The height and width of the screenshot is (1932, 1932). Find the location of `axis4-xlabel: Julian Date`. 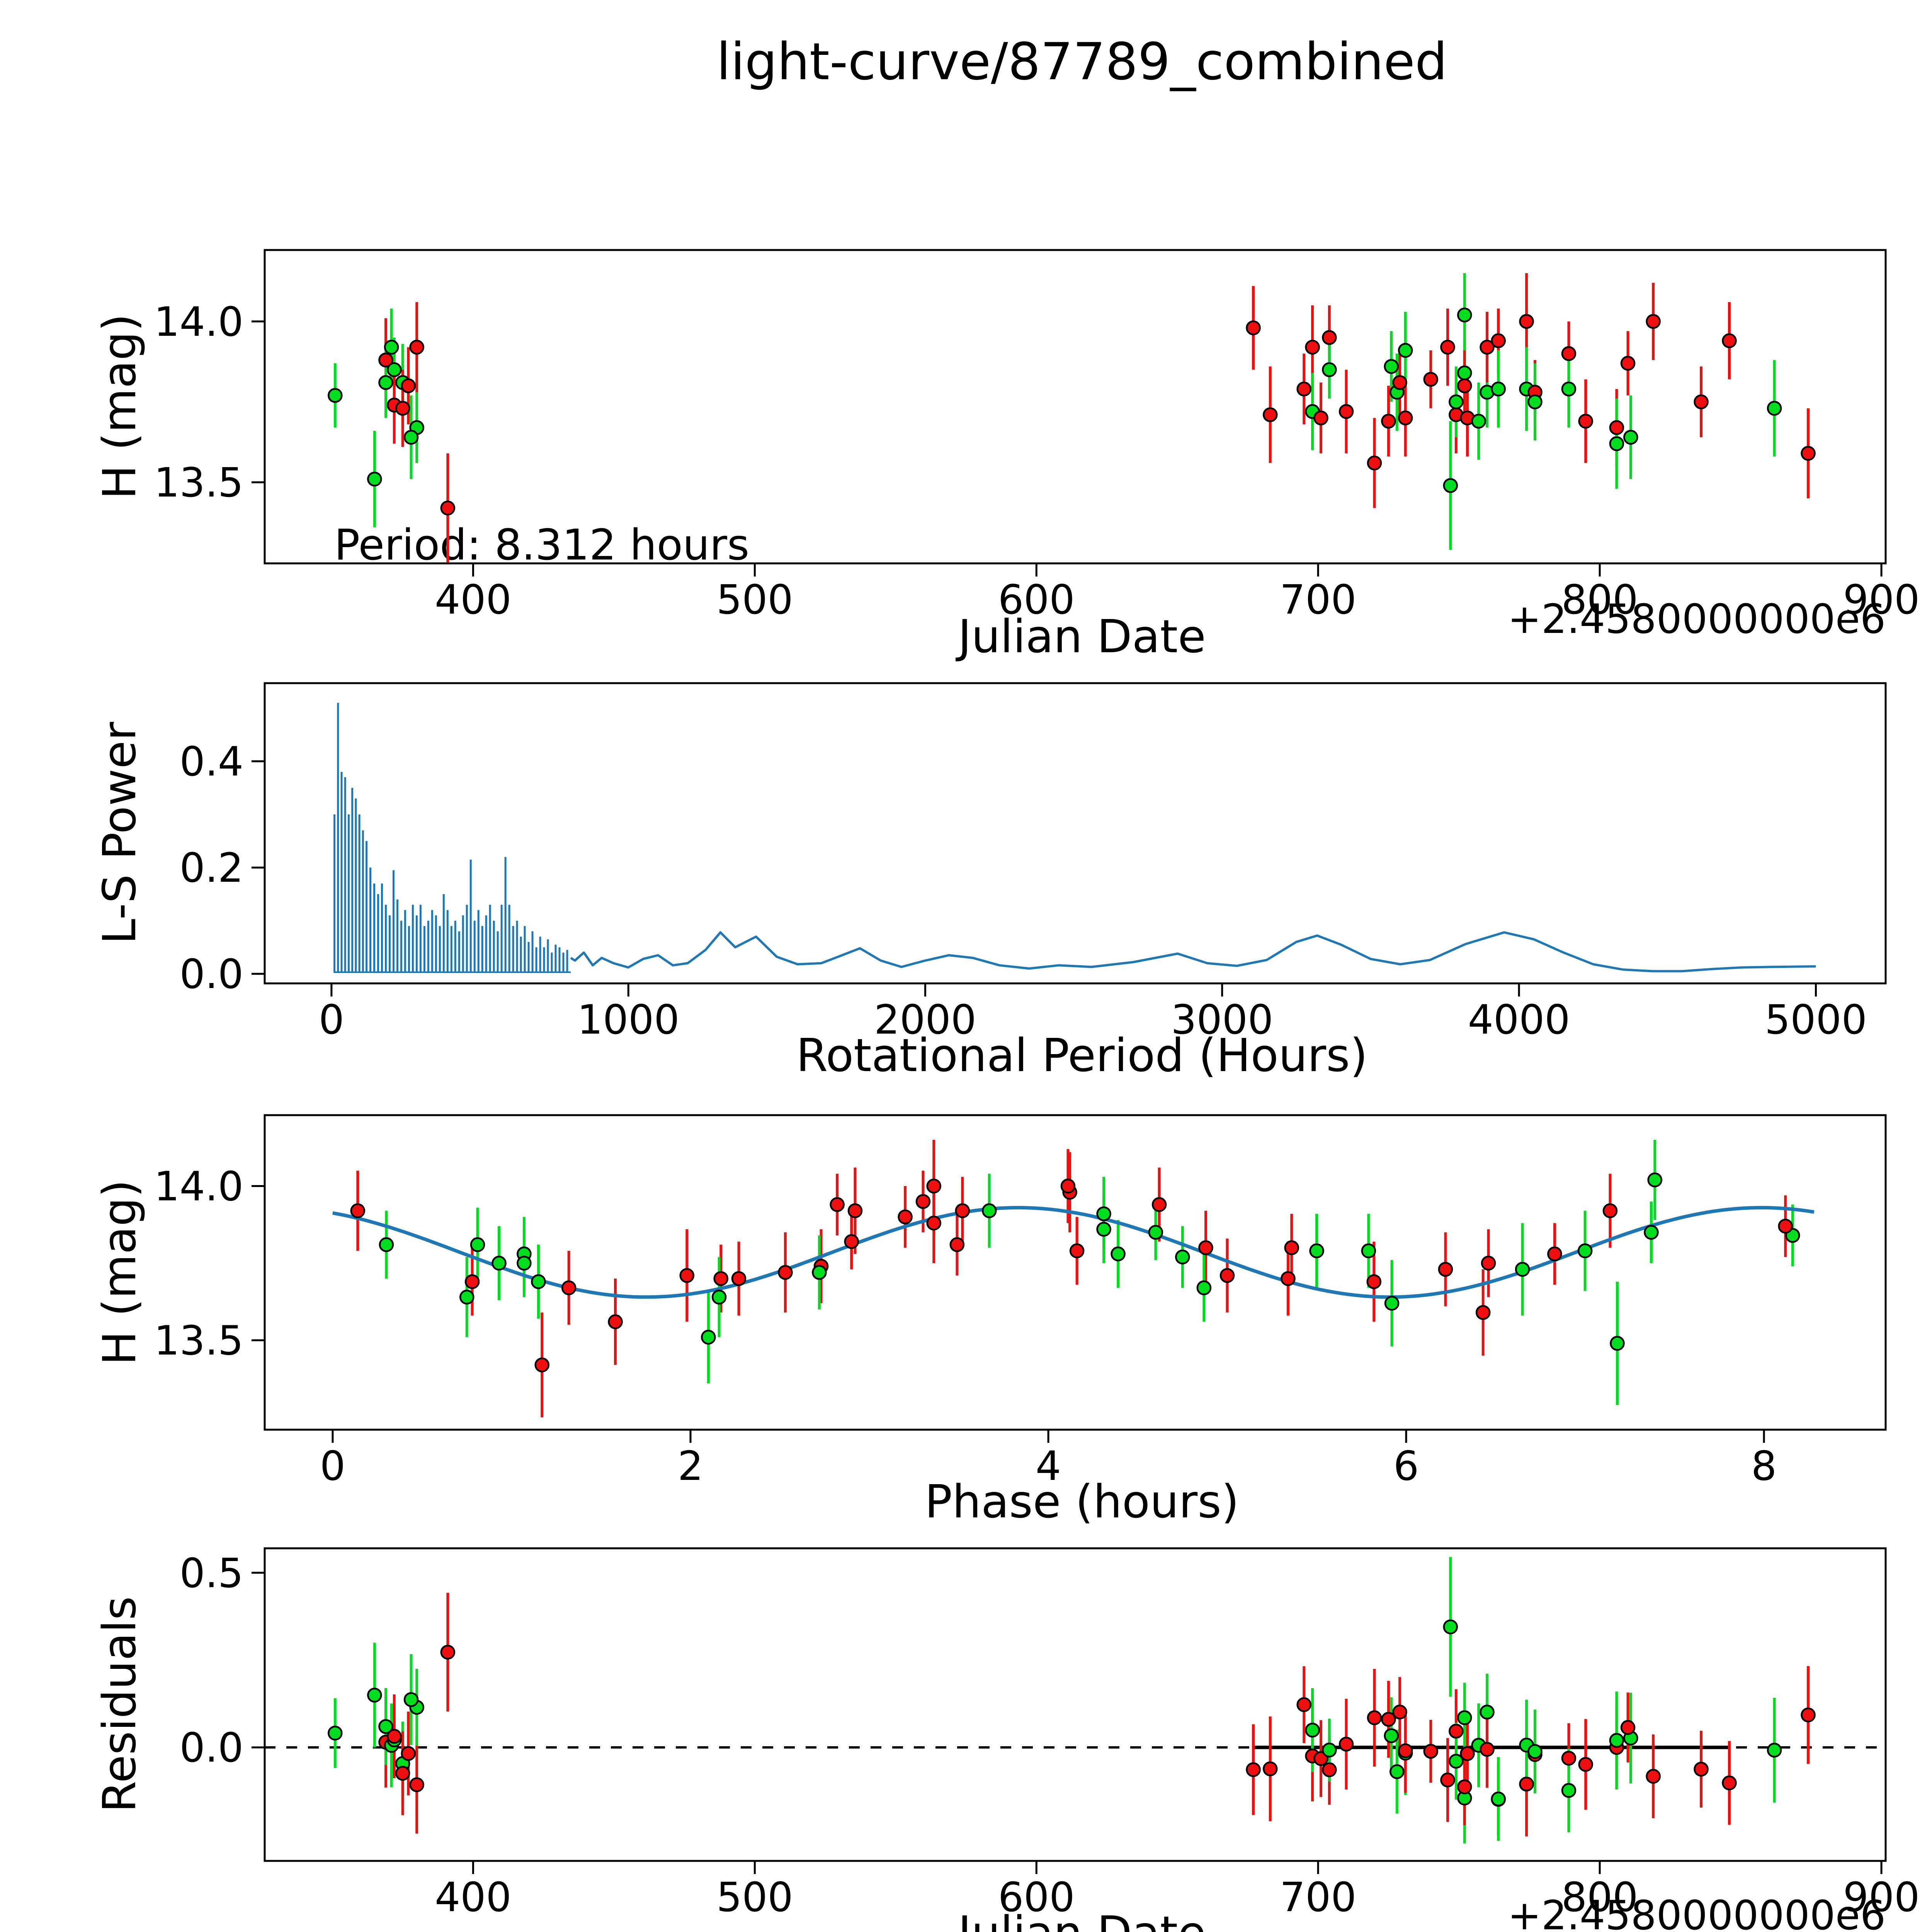

axis4-xlabel: Julian Date is located at coordinates (1080, 1919).